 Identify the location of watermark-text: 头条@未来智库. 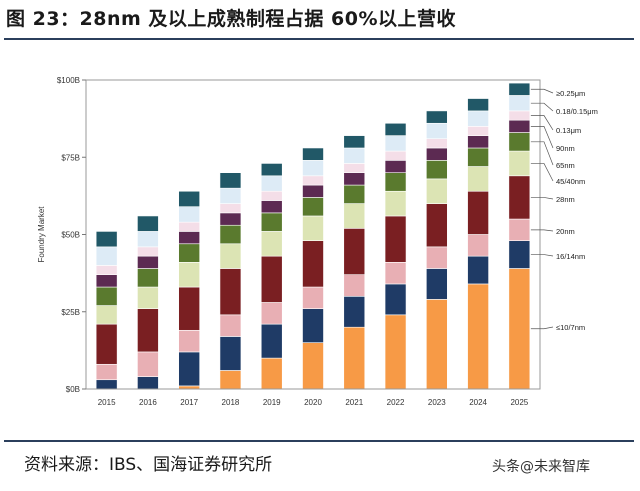
(541, 467).